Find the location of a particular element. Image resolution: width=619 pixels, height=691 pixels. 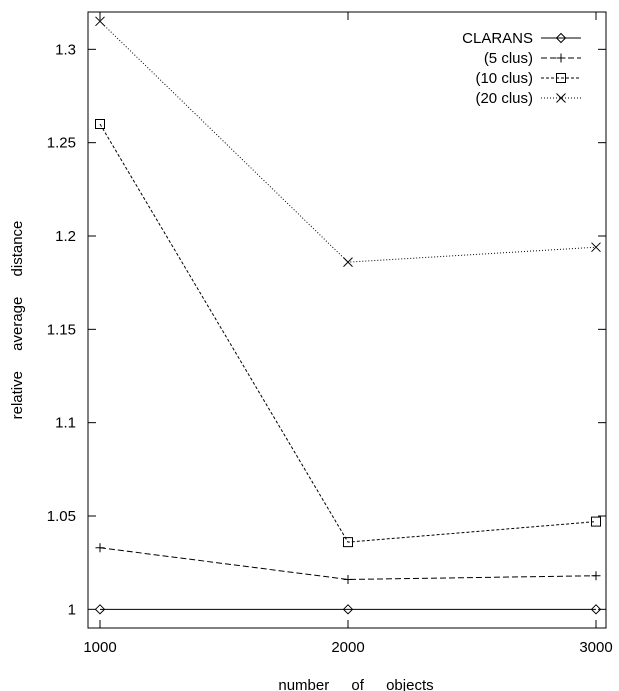

legend: CLARANS (5 clus) (10 clus) (20 clus) is located at coordinates (521, 68).